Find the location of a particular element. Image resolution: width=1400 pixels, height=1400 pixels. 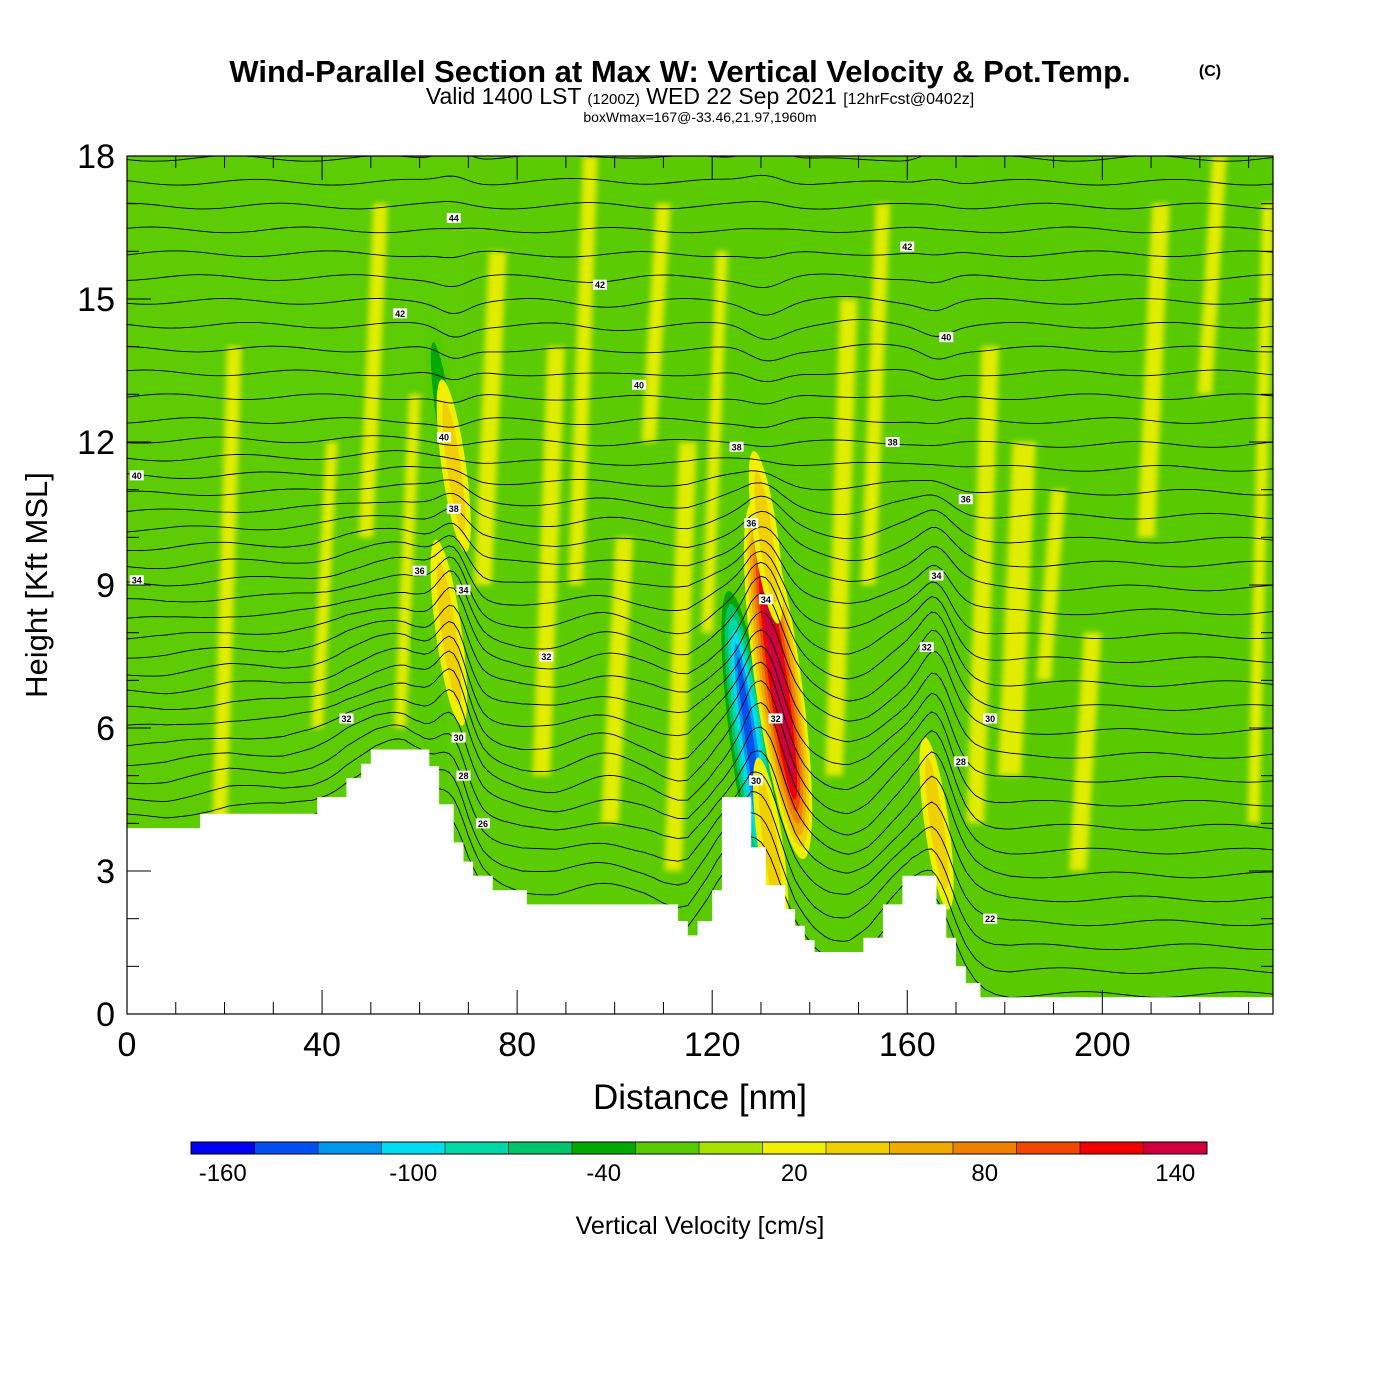

theta-label-text: 44 is located at coordinates (454, 218).